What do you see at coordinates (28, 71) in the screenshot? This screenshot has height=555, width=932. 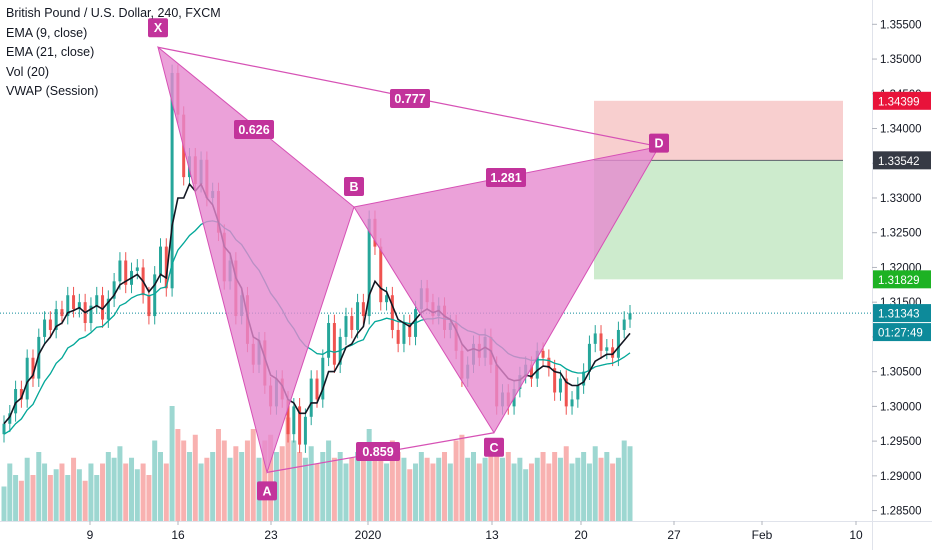 I see `indicator-volume: Vol (20)` at bounding box center [28, 71].